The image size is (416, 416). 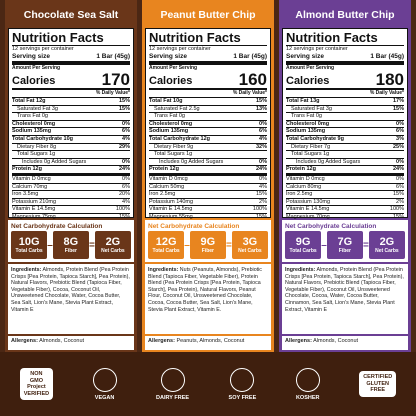 I want to click on vitamin-name: Magnesium 75mg, so click(x=34, y=216).